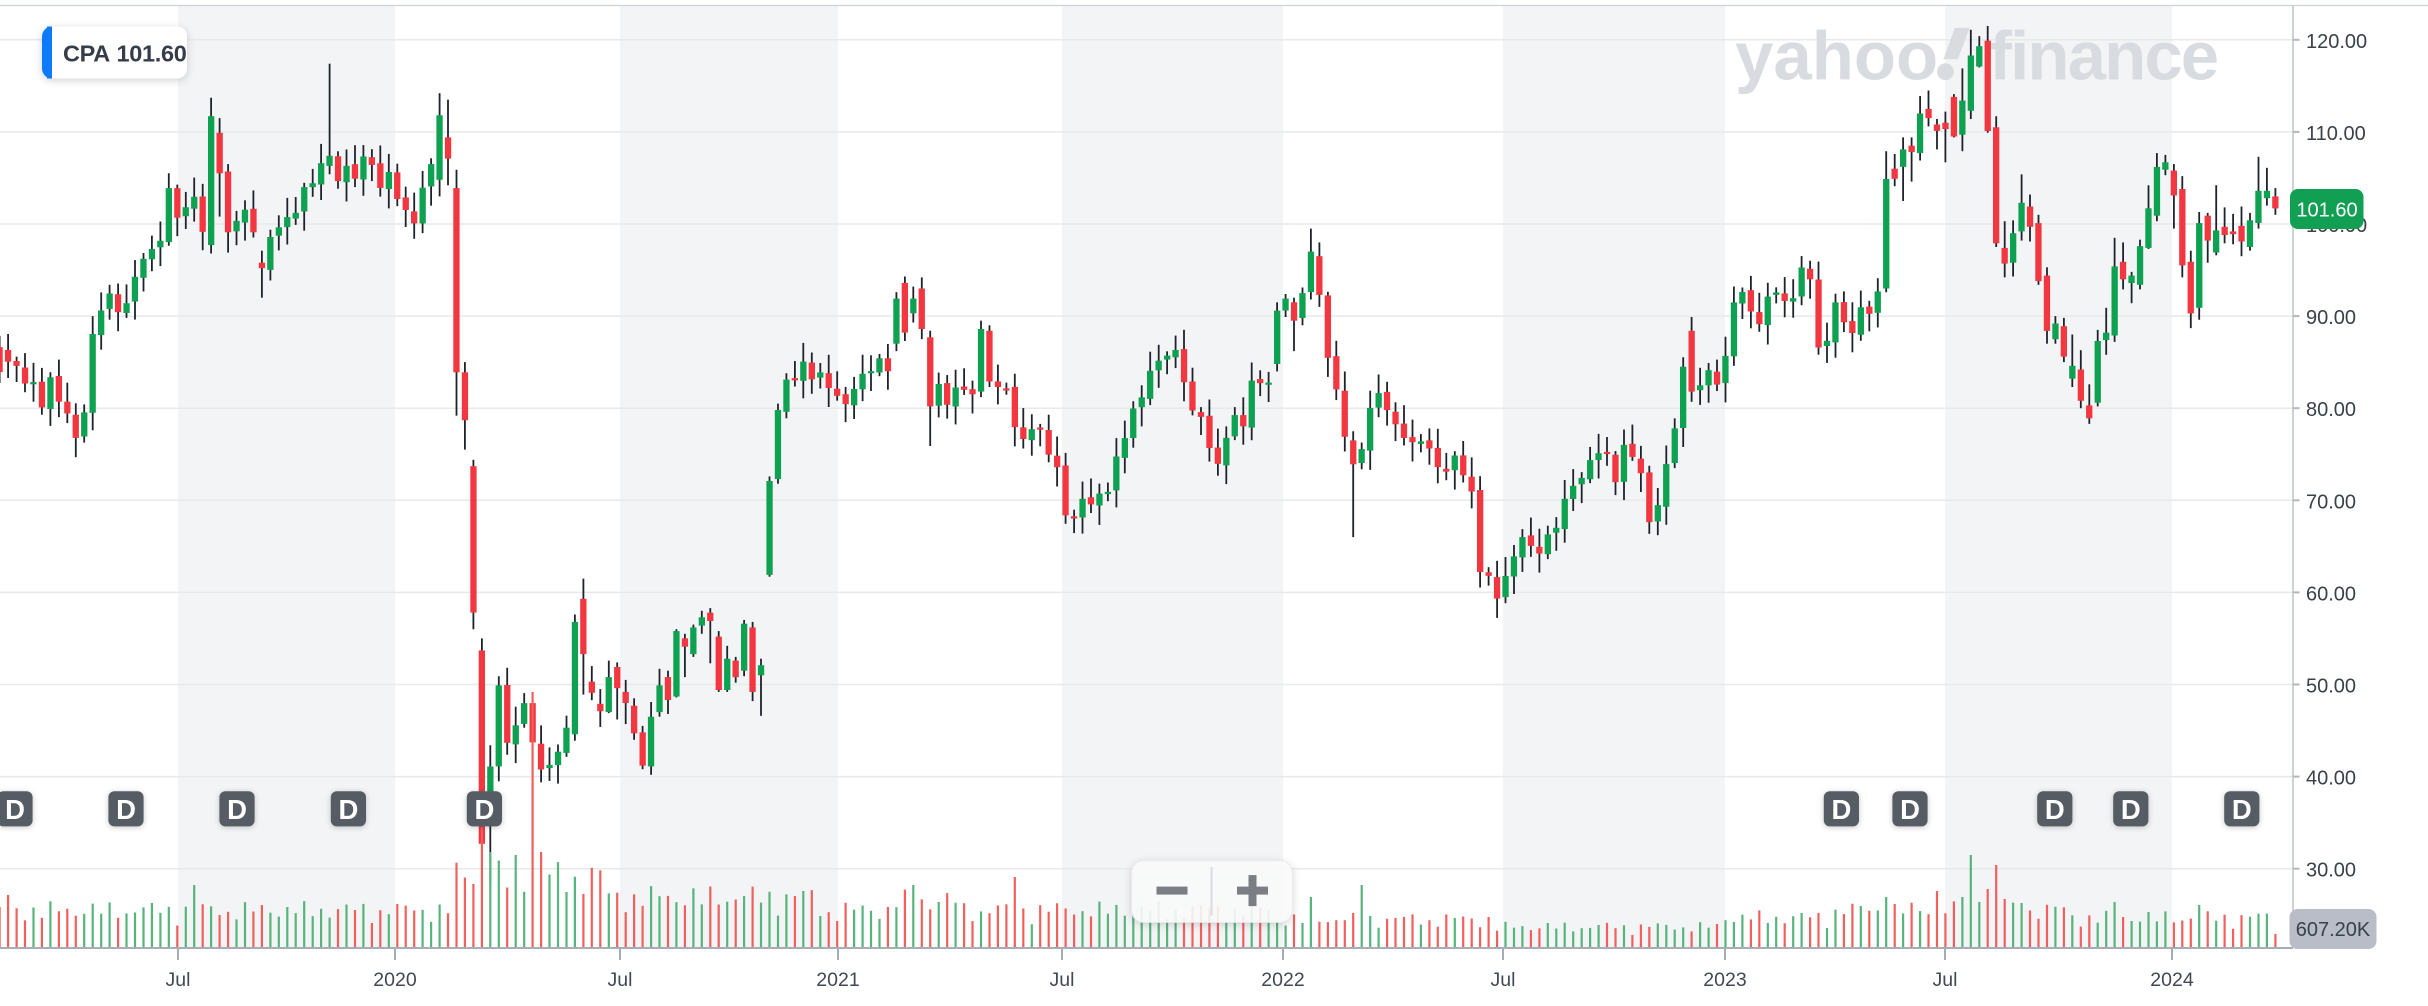 The image size is (2428, 1006). I want to click on svg-text: 607.20K, so click(2333, 930).